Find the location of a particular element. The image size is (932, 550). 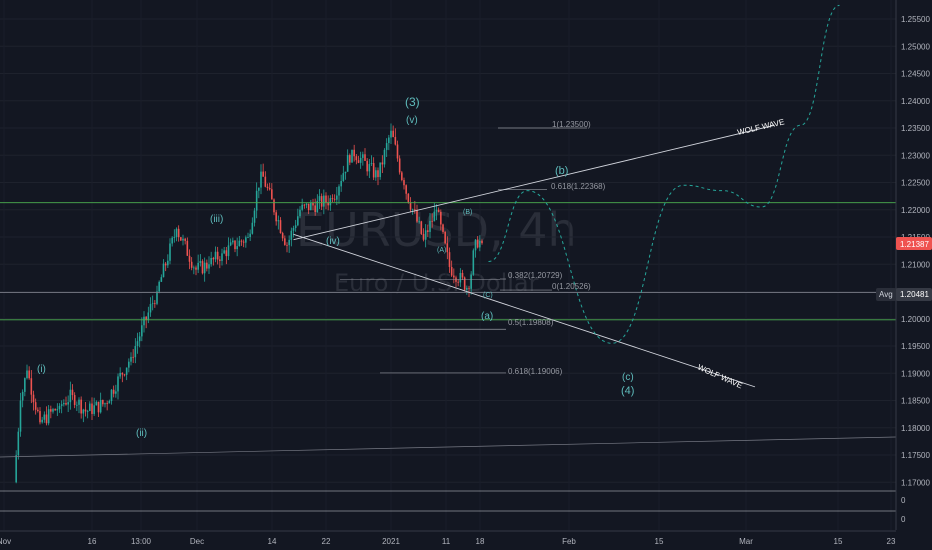

time-tick-label: 13:00 is located at coordinates (141, 541).